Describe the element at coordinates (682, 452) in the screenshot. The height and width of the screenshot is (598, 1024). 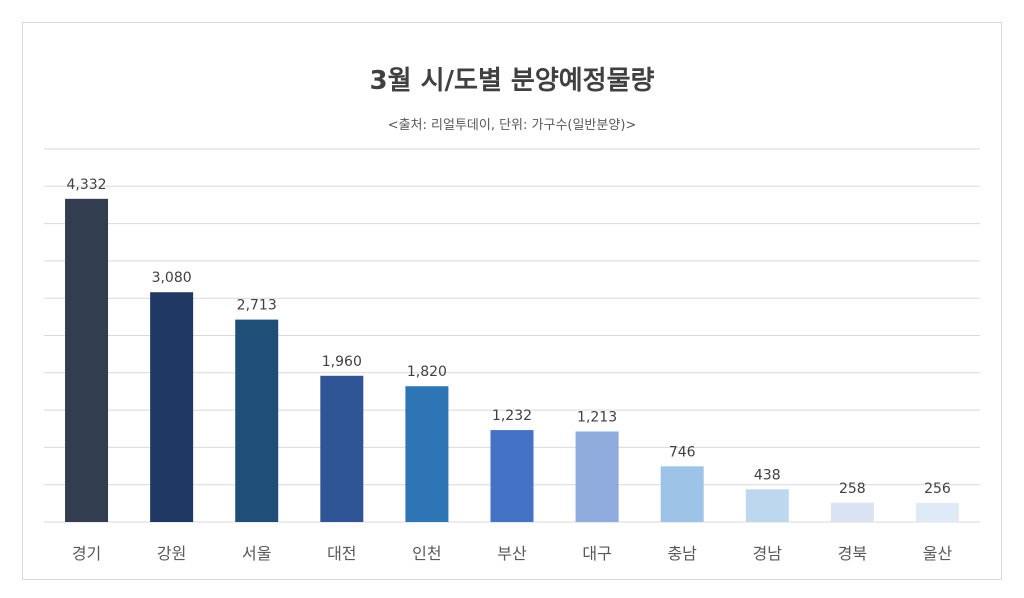
I see `data-label-7: 746` at that location.